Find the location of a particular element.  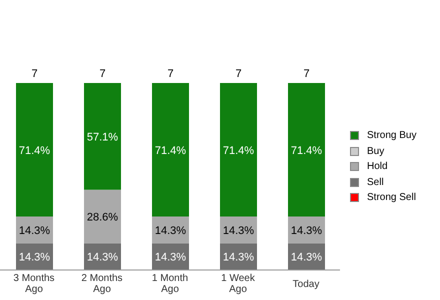

x-tick-label: Today is located at coordinates (306, 284).